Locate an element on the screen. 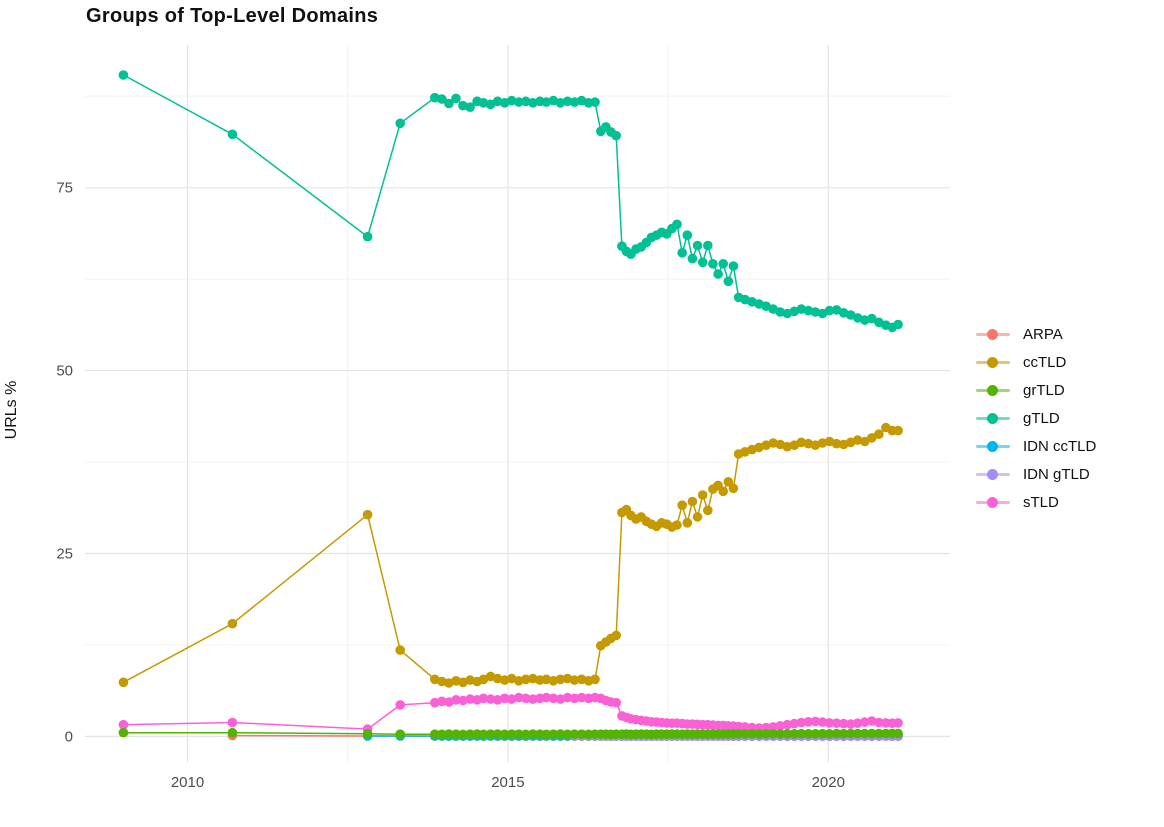  legend-label: grTLD is located at coordinates (1044, 390).